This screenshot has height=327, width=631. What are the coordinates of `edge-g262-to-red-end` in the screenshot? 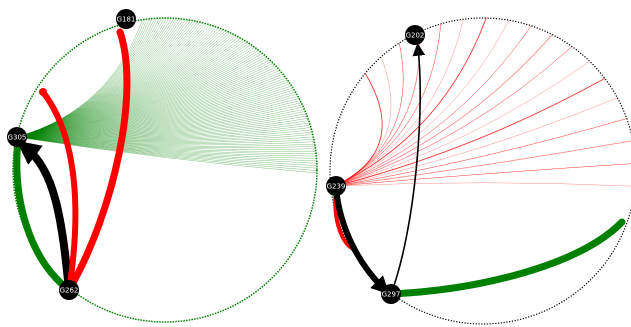 It's located at (59, 191).